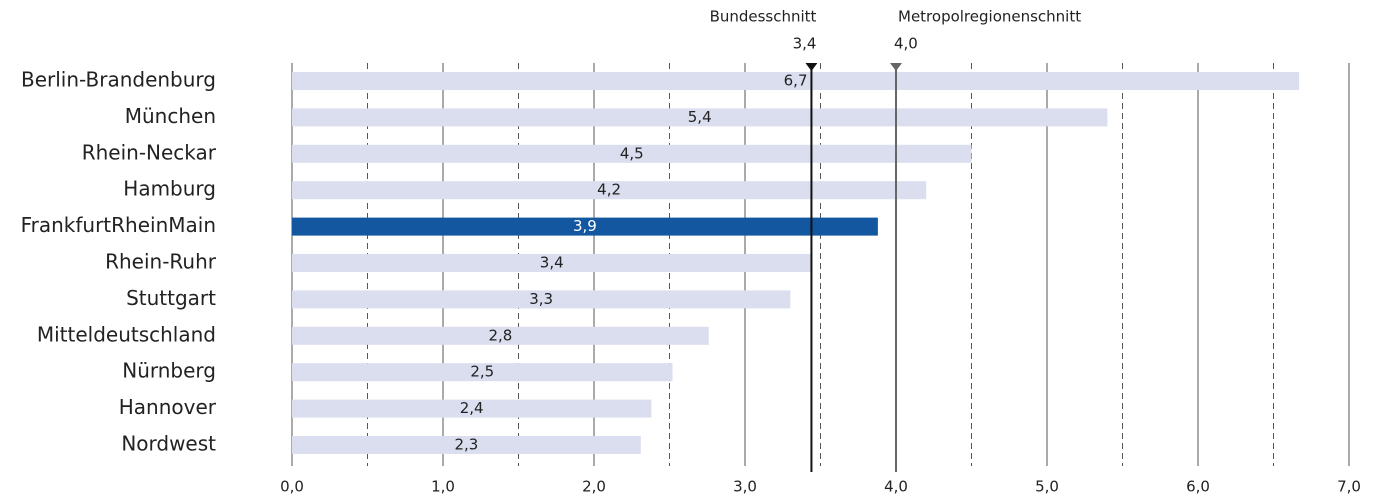  I want to click on reference-value: 3,4, so click(805, 44).